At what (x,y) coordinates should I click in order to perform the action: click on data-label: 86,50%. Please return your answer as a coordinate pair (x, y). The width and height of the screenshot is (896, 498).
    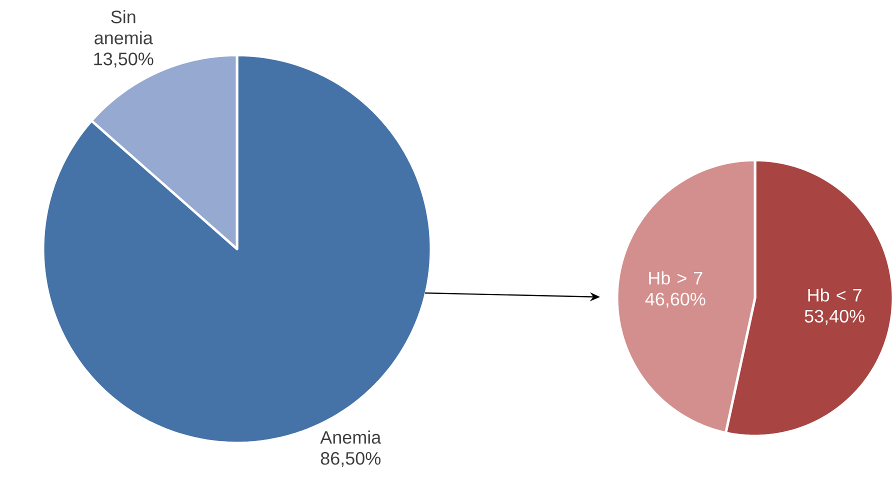
    Looking at the image, I should click on (350, 459).